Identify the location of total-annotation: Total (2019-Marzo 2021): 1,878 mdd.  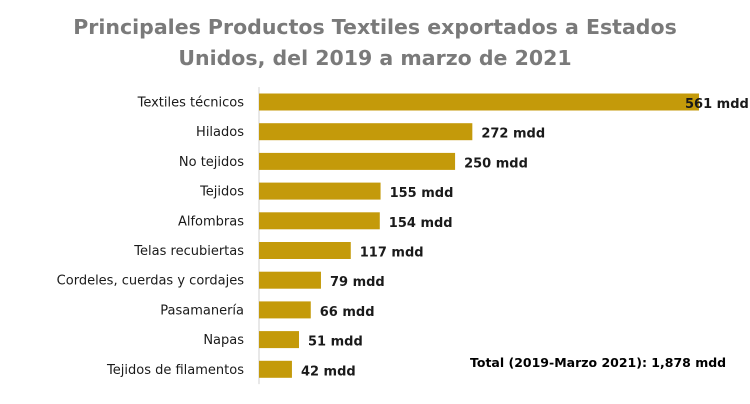
(598, 362).